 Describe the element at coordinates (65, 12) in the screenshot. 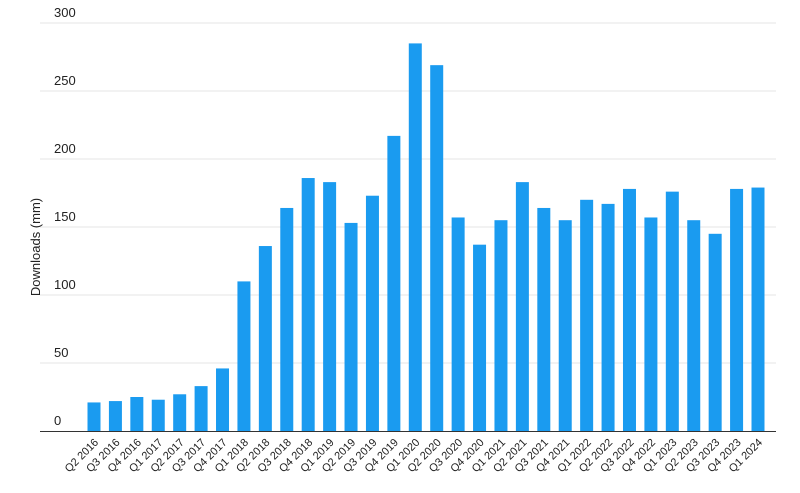

I see `y-tick-label: 300` at that location.